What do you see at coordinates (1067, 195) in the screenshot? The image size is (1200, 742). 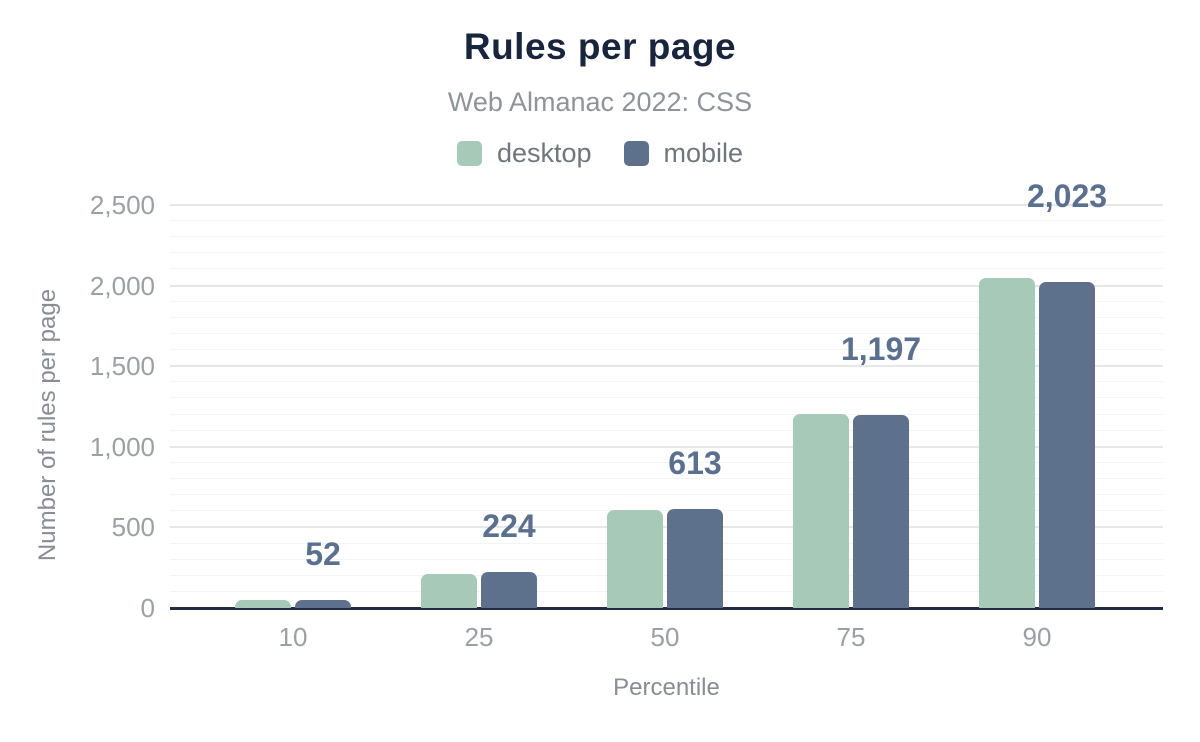 I see `data-label: 2,023` at bounding box center [1067, 195].